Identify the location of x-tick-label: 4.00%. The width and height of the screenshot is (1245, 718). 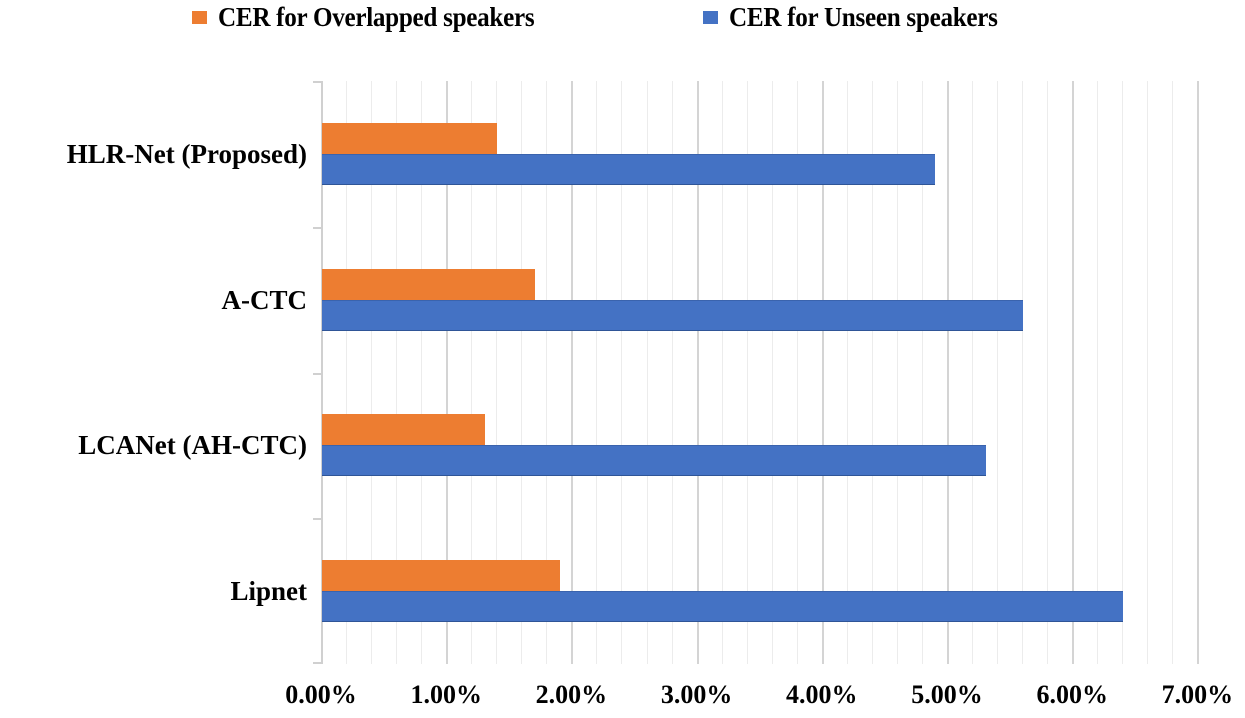
(822, 694).